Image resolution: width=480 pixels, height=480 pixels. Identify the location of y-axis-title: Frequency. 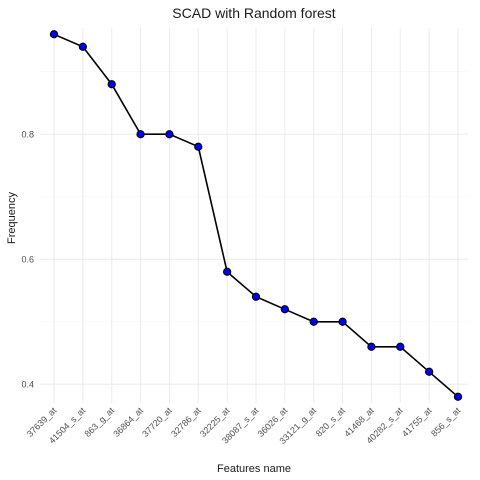
(12, 218).